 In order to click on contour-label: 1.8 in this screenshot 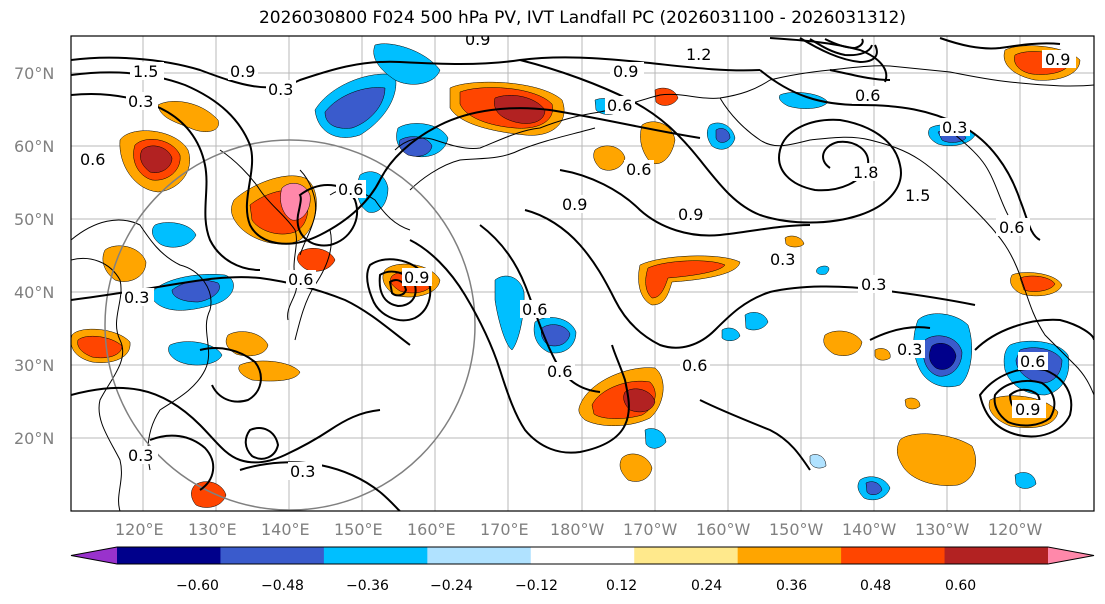, I will do `click(865, 172)`.